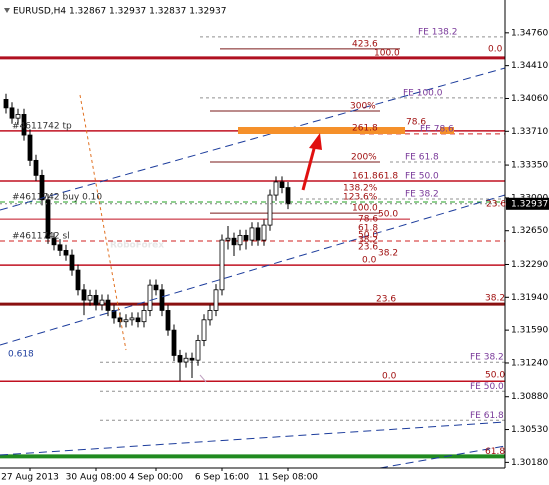 This screenshot has height=485, width=549. Describe the element at coordinates (156, 478) in the screenshot. I see `x-tick-label: 4 Sep 00:00` at that location.